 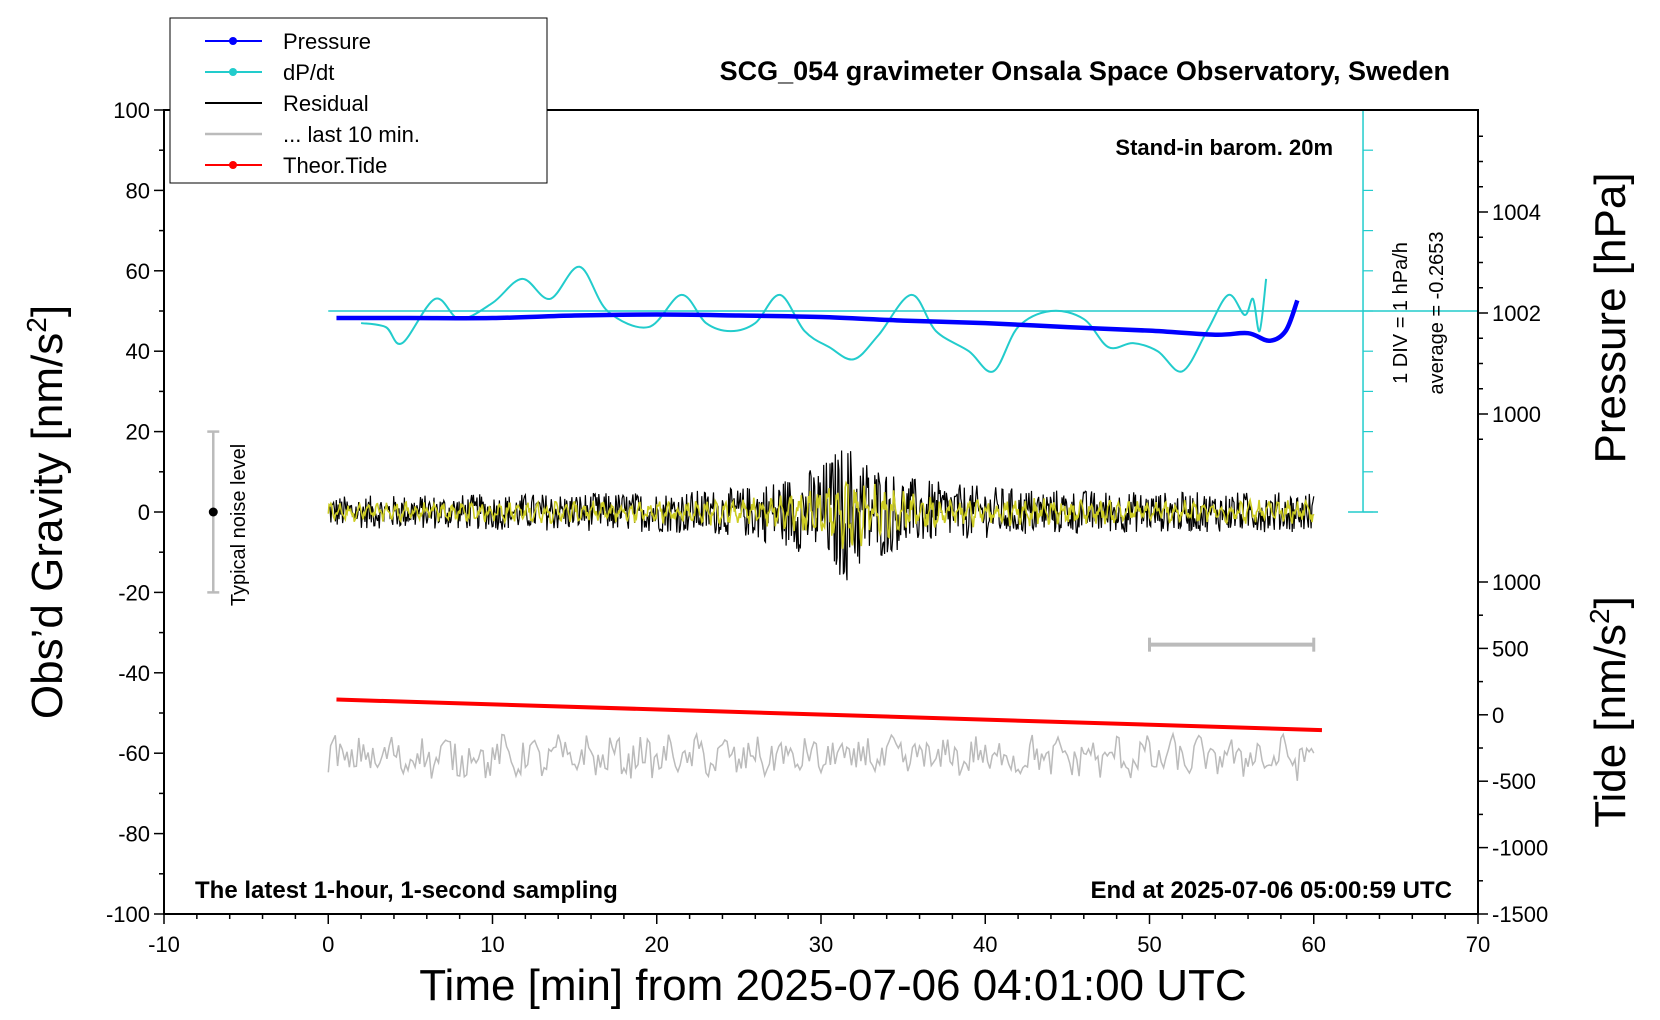 What do you see at coordinates (134, 673) in the screenshot?
I see `y-tick-label: -40` at bounding box center [134, 673].